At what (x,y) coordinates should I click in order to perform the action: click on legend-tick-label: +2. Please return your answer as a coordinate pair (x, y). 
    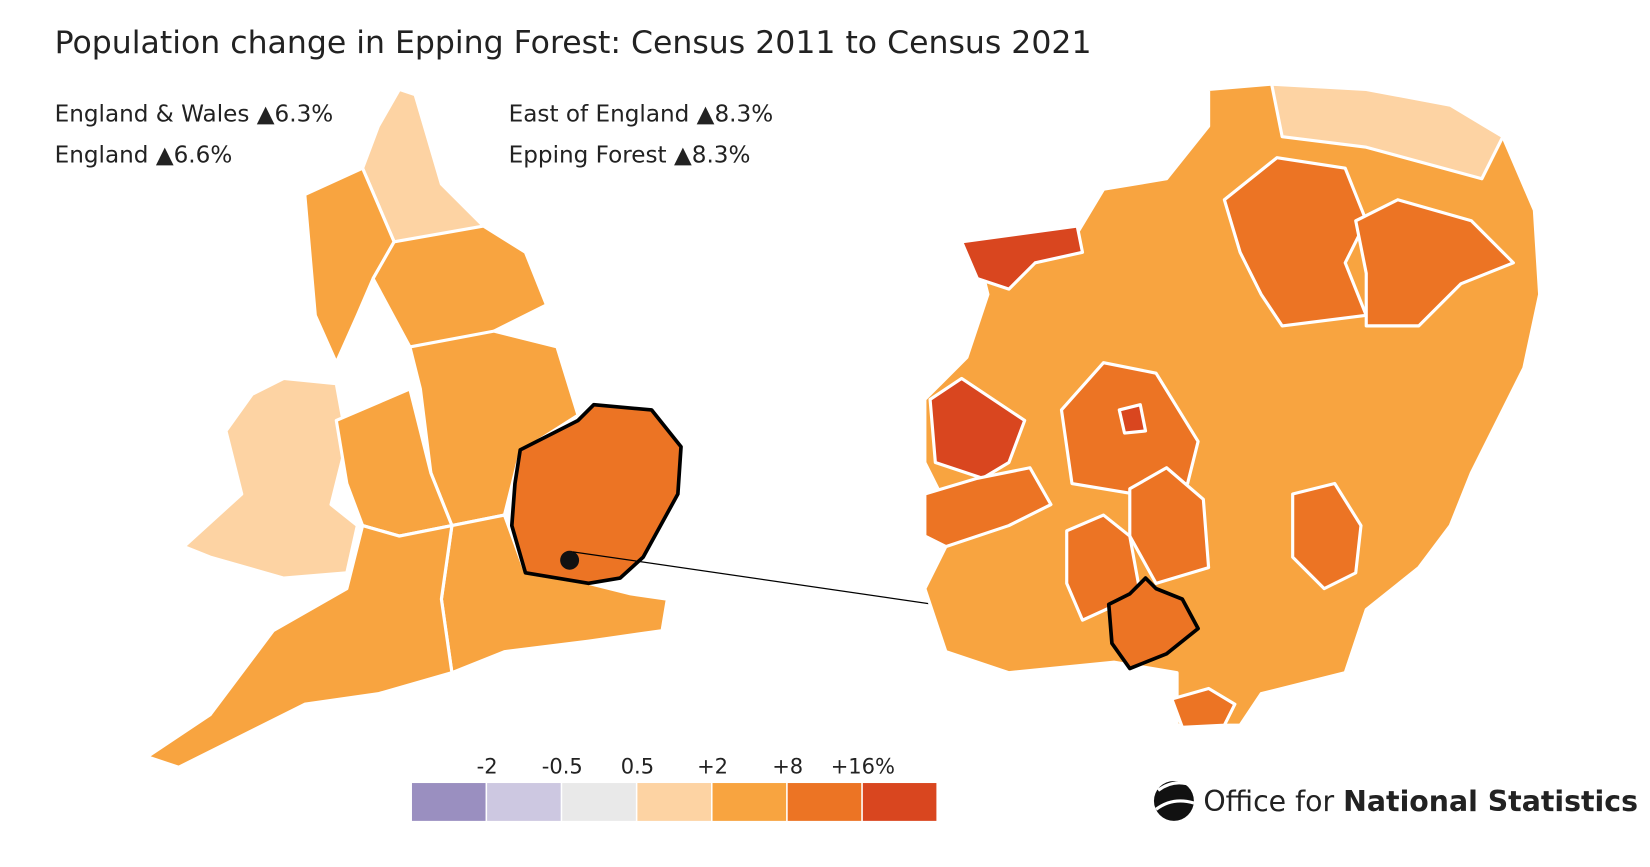
    Looking at the image, I should click on (712, 765).